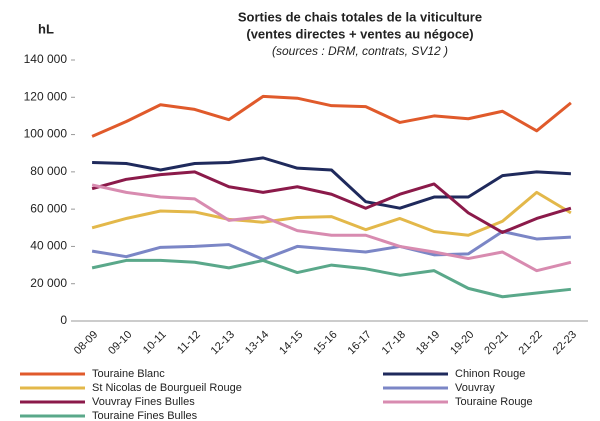 The height and width of the screenshot is (421, 600). Describe the element at coordinates (143, 402) in the screenshot. I see `legend-label: Vouvray Fines Bulles` at that location.